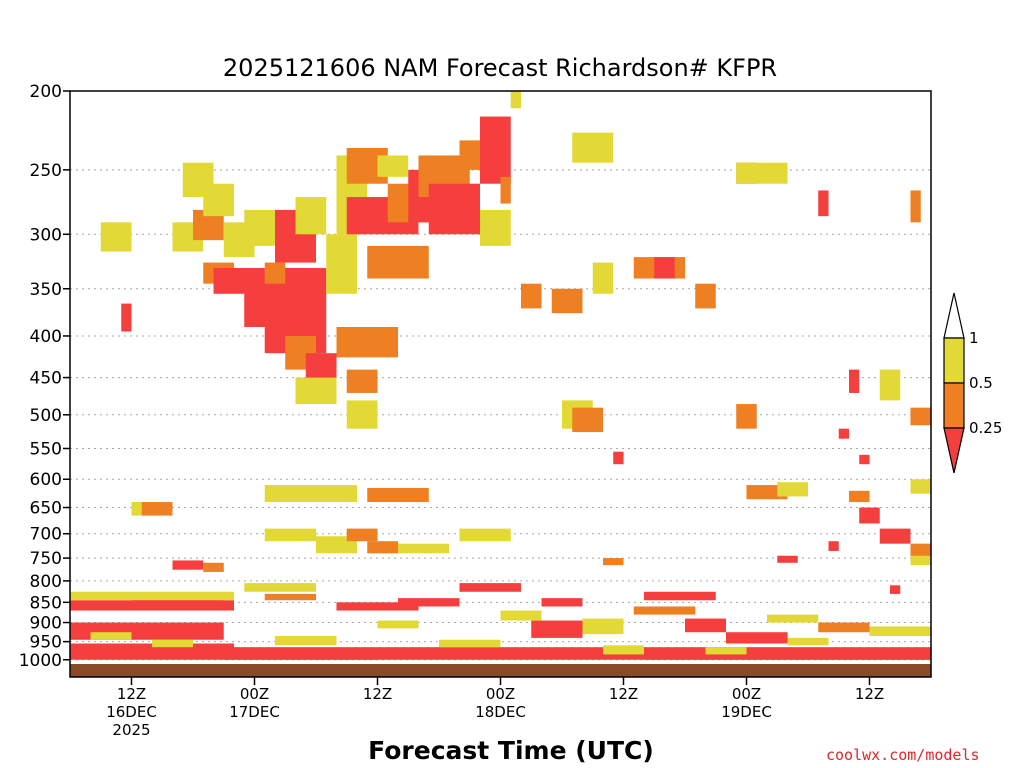 The width and height of the screenshot is (1024, 768). I want to click on x-tick-label: 19DEC, so click(746, 712).